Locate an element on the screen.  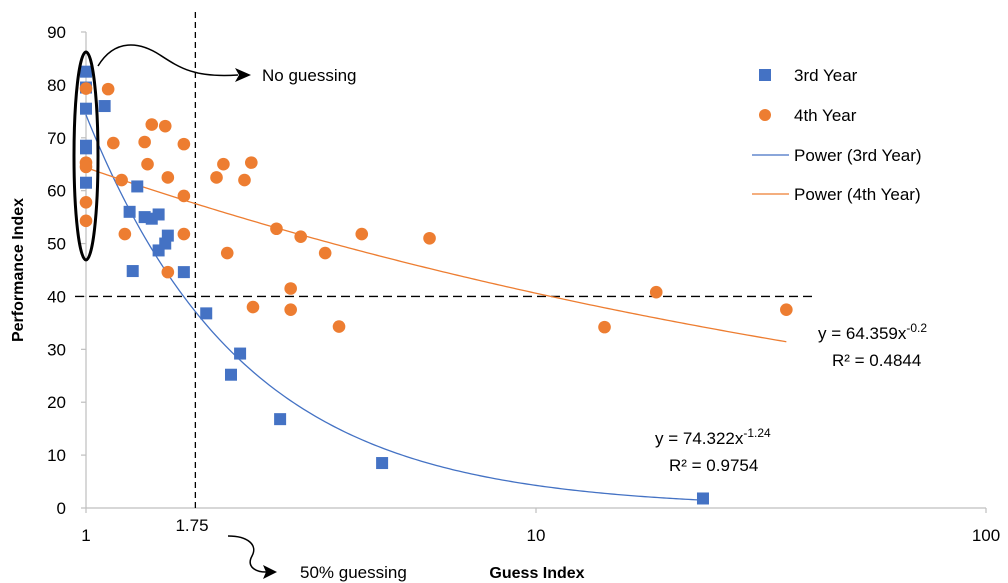
equation-3rd-text: y = 74.322x-1.24 is located at coordinates (713, 437).